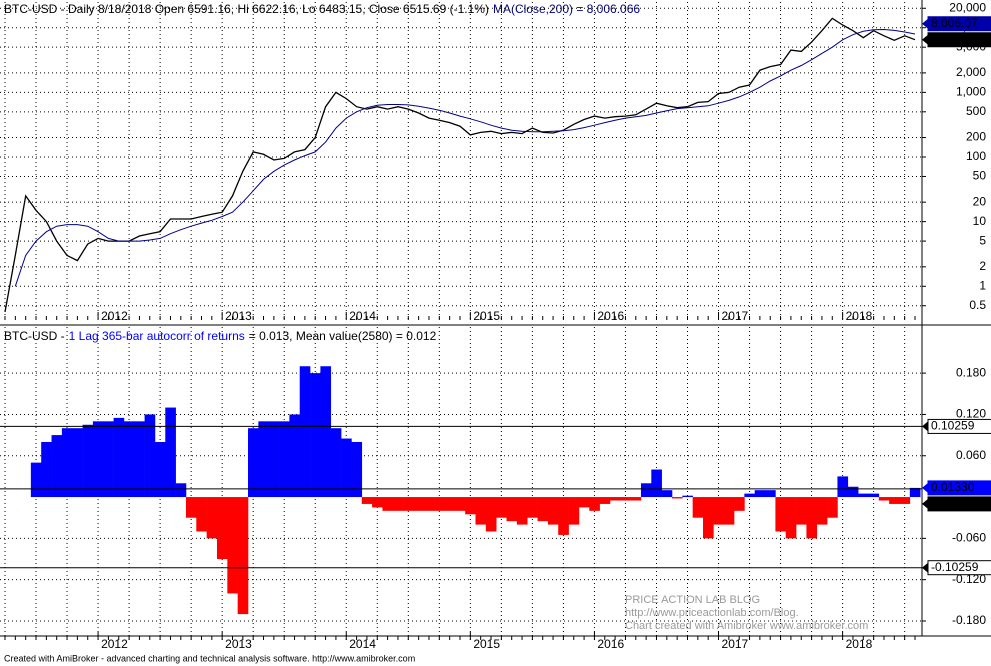 The width and height of the screenshot is (991, 666). What do you see at coordinates (969, 538) in the screenshot?
I see `y-tick-label: -0.060` at bounding box center [969, 538].